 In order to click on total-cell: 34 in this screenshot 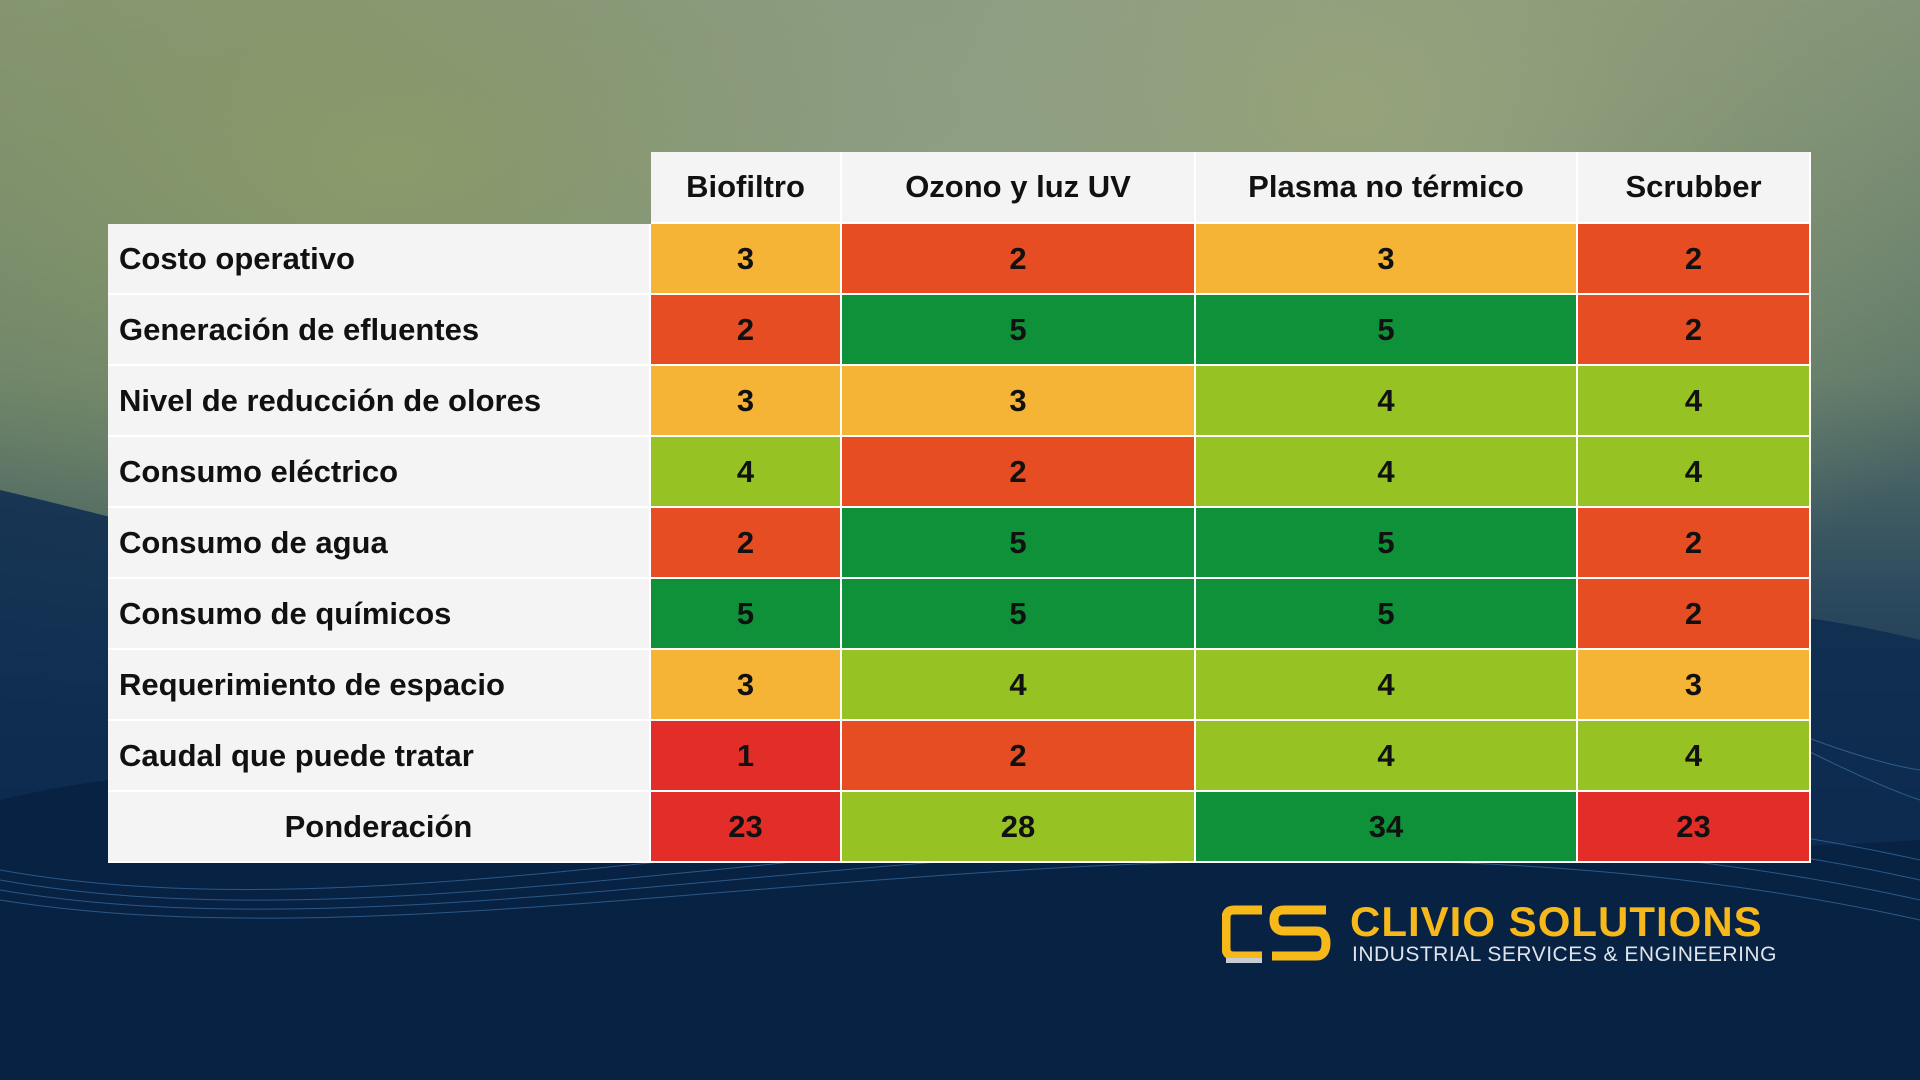, I will do `click(1387, 827)`.